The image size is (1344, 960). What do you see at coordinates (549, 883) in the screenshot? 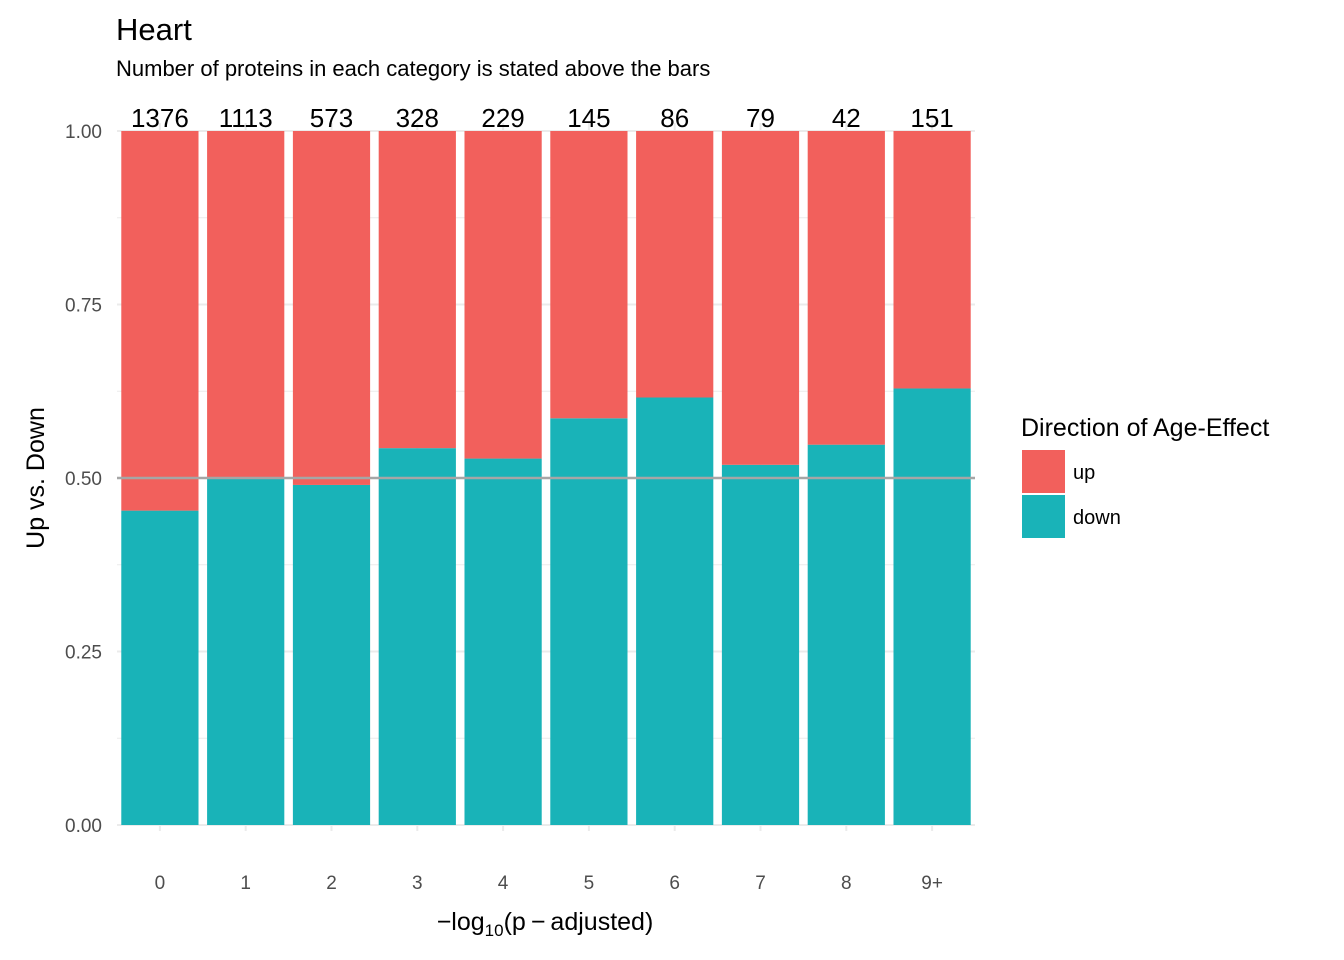
I see `x-tick-labels: 0 1 2 3 4 5 6 7 8 9+` at bounding box center [549, 883].